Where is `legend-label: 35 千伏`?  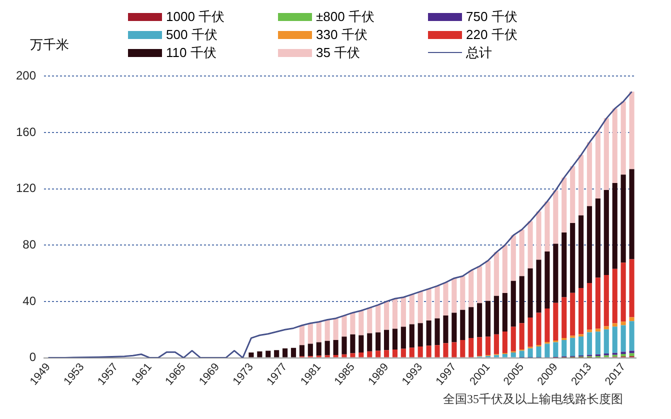 legend-label: 35 千伏 is located at coordinates (338, 53).